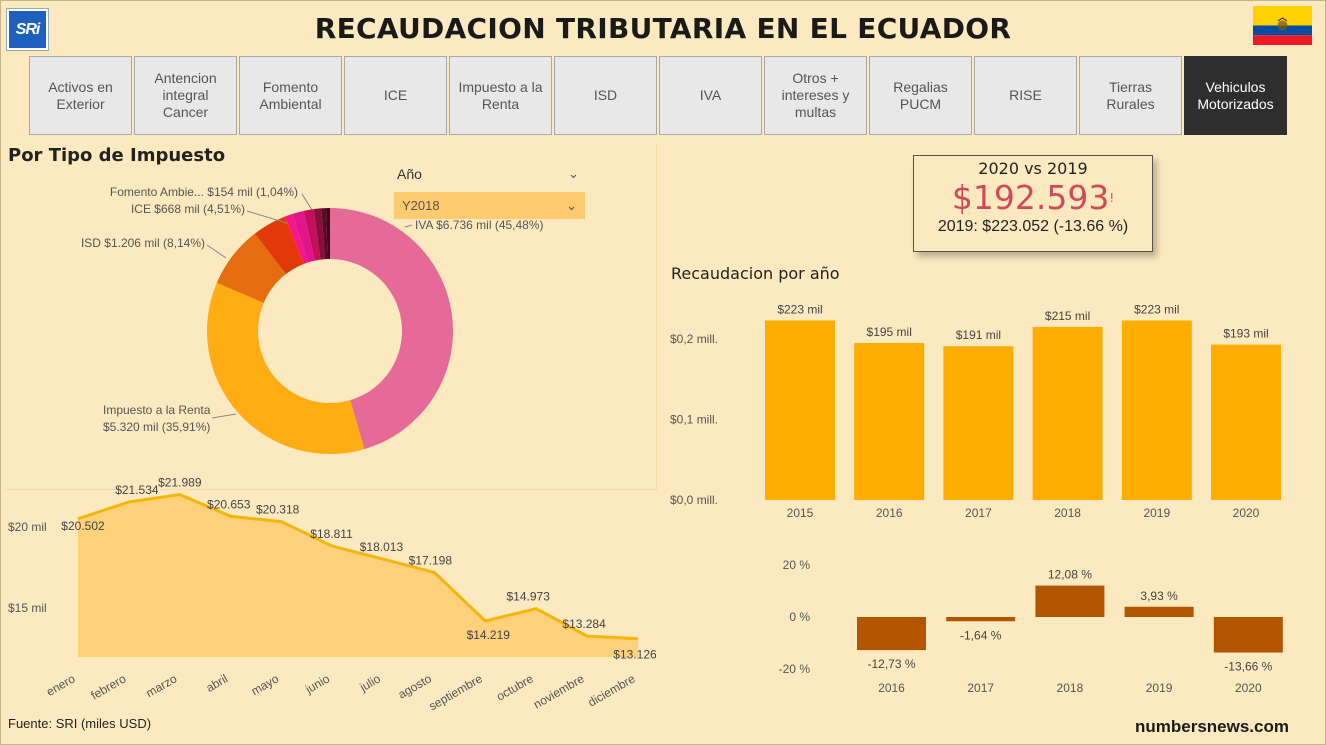  Describe the element at coordinates (815, 95) in the screenshot. I see `tab-otros-intereses-y-multas: Otros + intereses y multas` at that location.